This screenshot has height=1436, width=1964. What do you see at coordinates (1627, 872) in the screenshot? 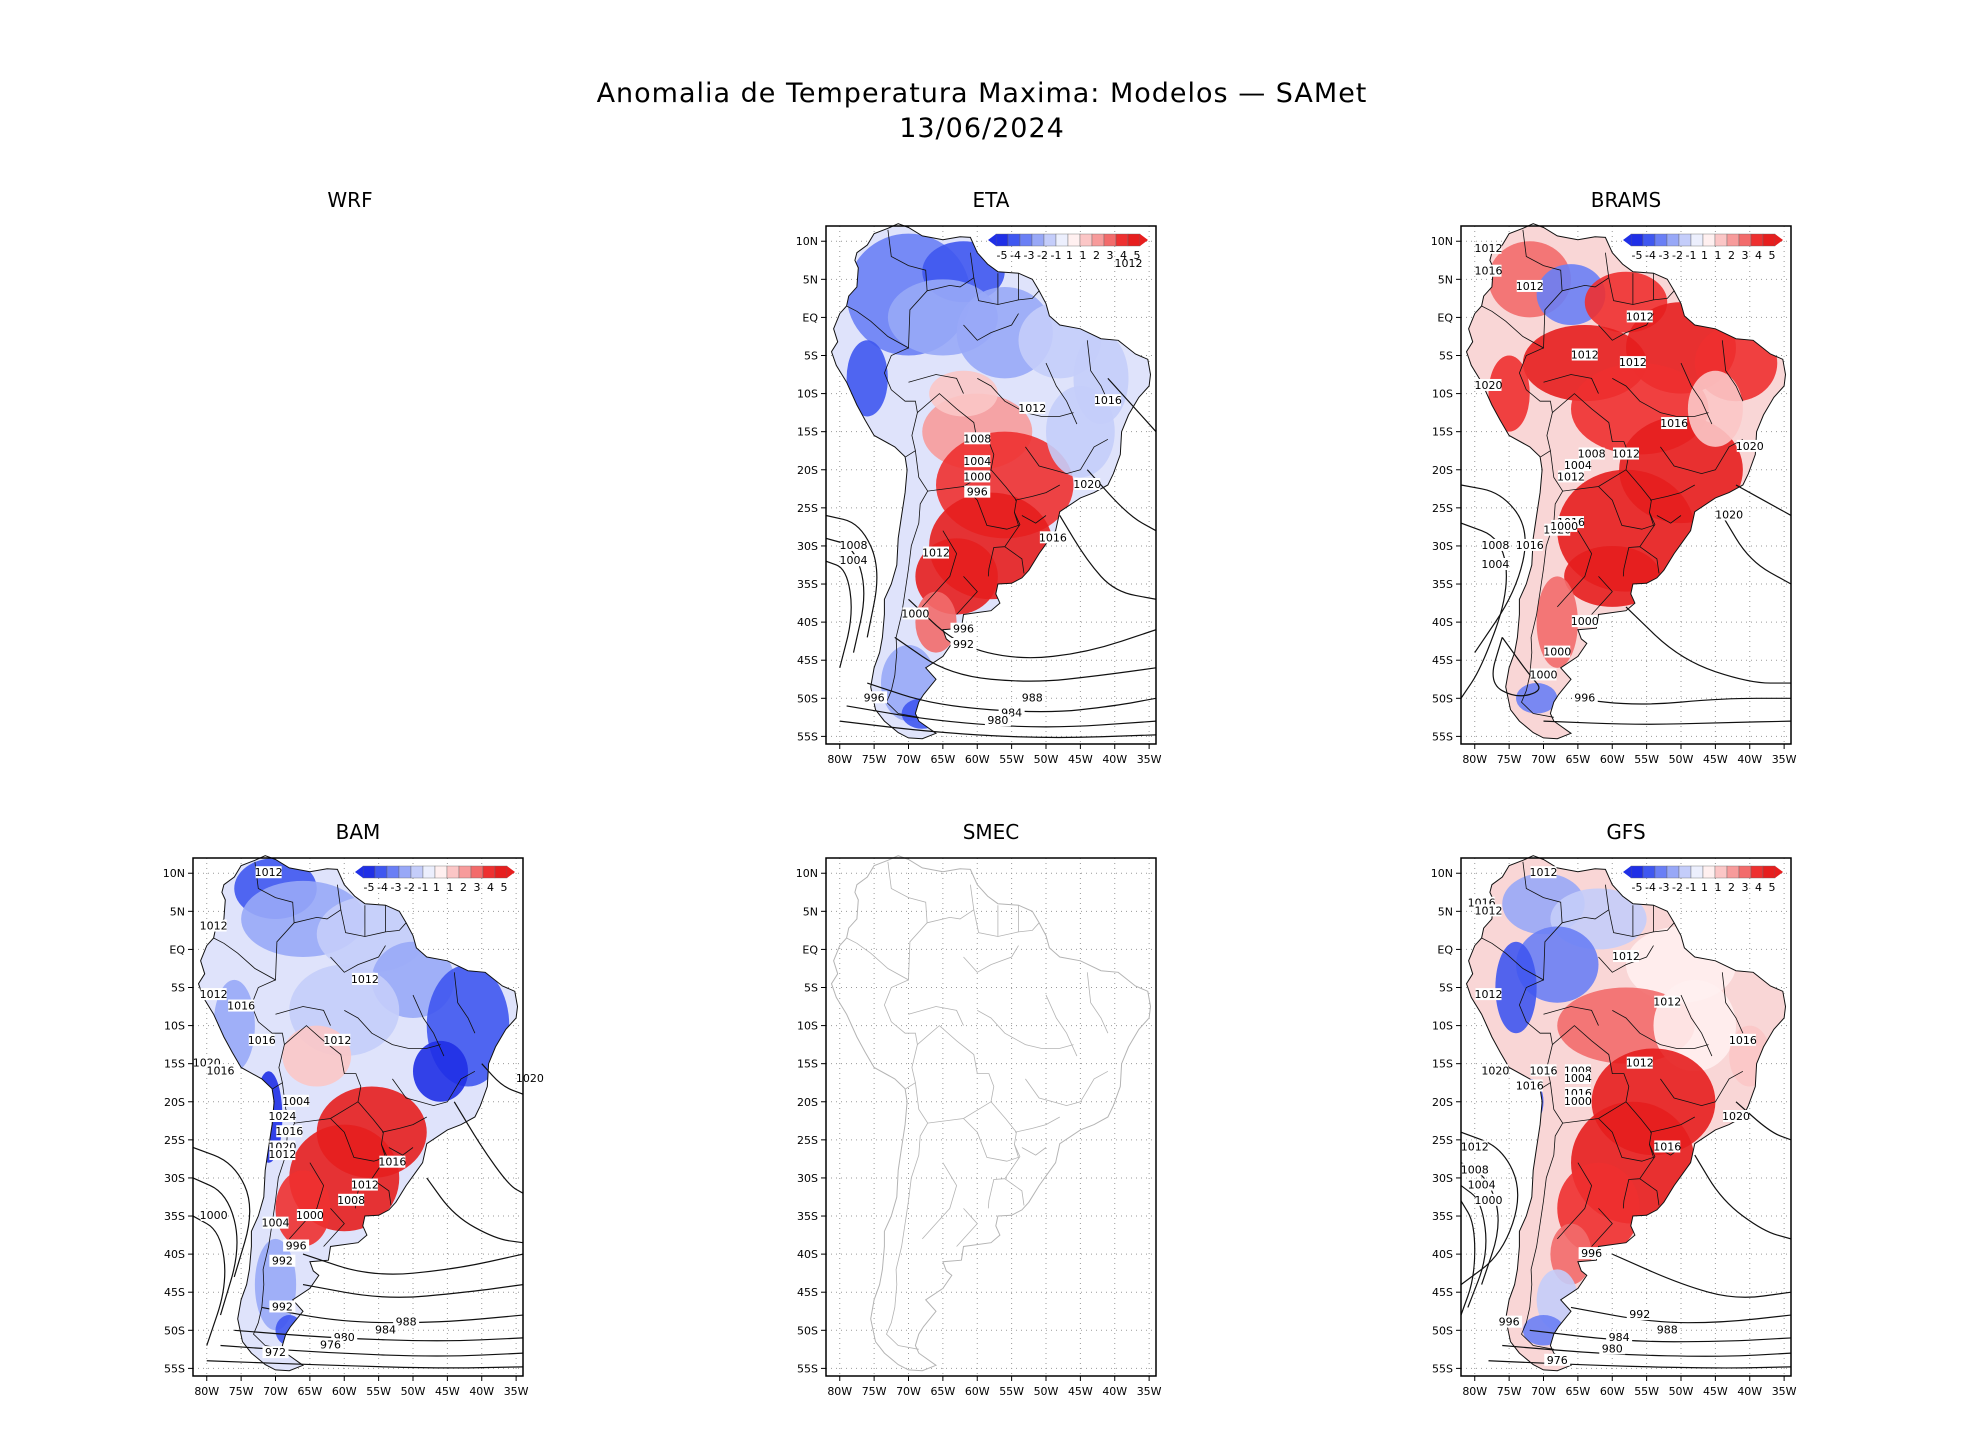
I see `colorbar-arrow-left` at bounding box center [1627, 872].